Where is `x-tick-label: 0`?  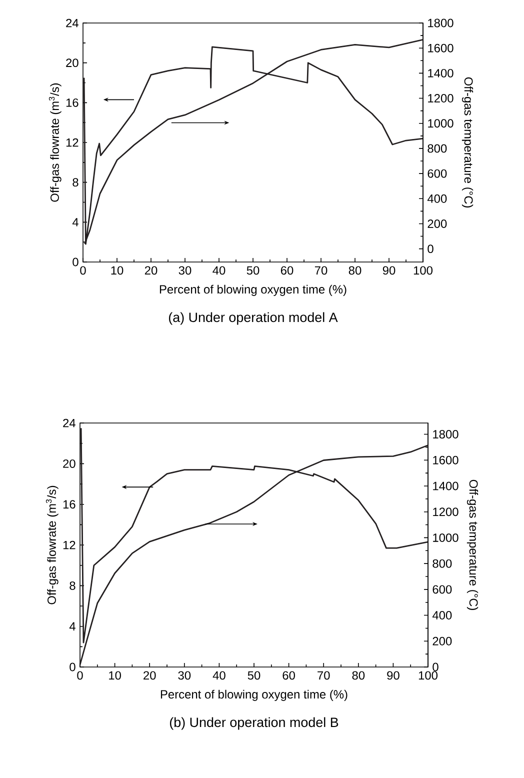
x-tick-label: 0 is located at coordinates (83, 270).